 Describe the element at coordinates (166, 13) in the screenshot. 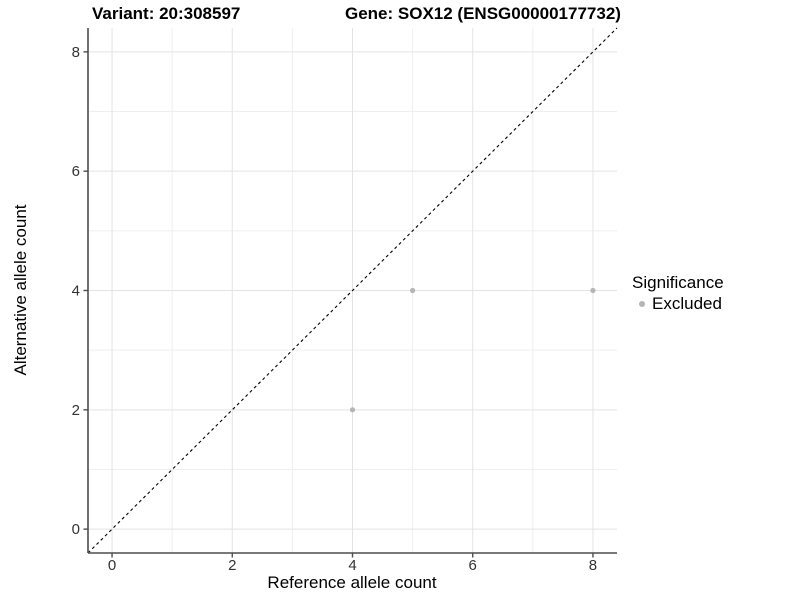

I see `plot-title-variant: Variant: 20:308597` at that location.